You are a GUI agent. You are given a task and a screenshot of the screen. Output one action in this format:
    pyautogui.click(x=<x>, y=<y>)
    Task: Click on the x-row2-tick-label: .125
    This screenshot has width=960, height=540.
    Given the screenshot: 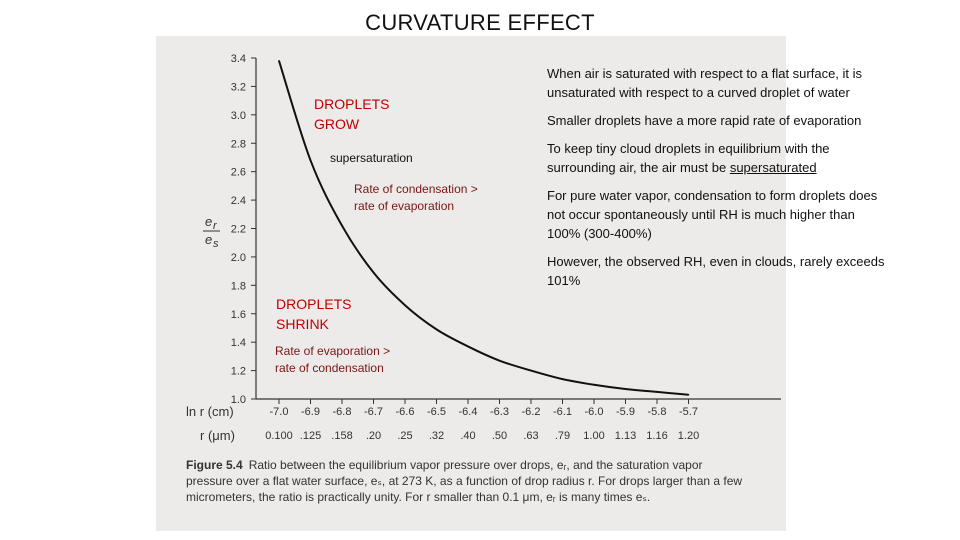 What is the action you would take?
    pyautogui.click(x=310, y=436)
    